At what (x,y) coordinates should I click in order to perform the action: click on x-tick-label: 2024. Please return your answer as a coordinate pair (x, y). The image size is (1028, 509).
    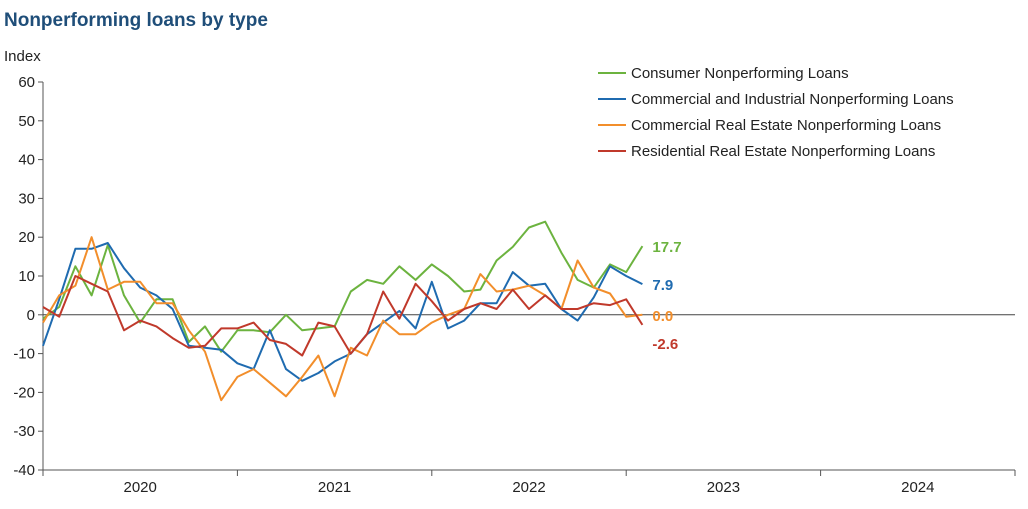
    Looking at the image, I should click on (917, 487).